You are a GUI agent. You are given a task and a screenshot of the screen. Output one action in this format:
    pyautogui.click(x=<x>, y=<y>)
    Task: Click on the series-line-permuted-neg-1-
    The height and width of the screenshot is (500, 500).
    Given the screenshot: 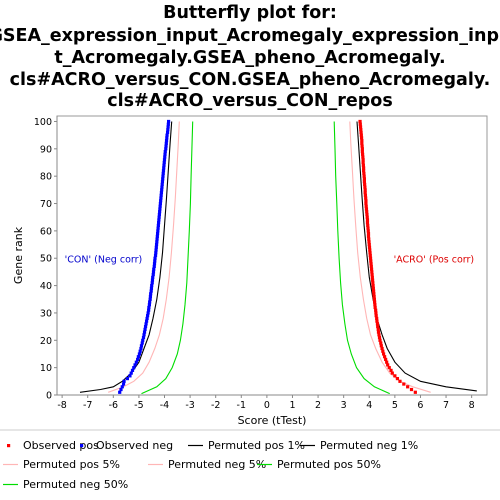 What is the action you would take?
    pyautogui.click(x=126, y=257)
    